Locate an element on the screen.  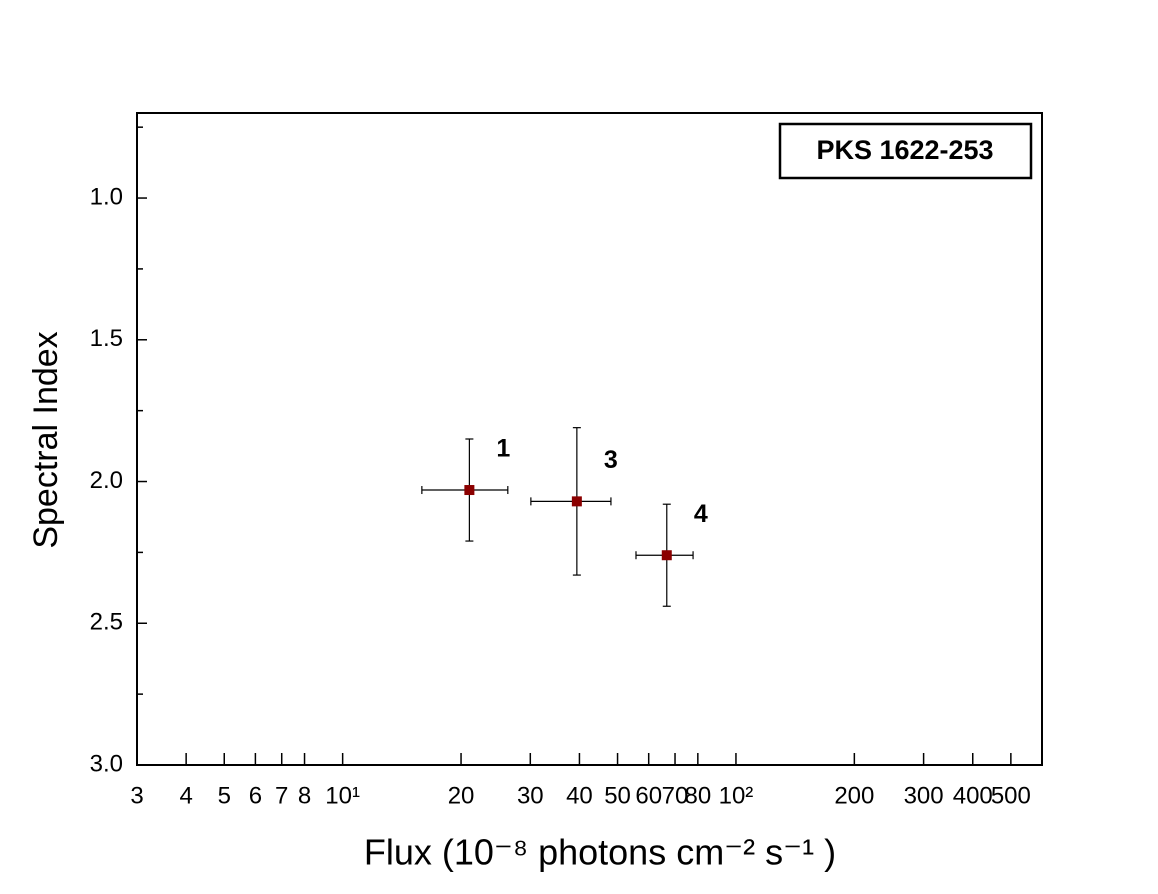
x-tick-label: 60 is located at coordinates (648, 795).